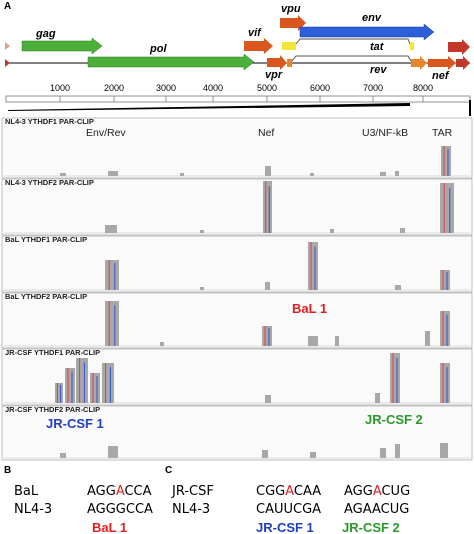 This screenshot has width=474, height=534. What do you see at coordinates (394, 419) in the screenshot?
I see `site-annotation: JR-CSF 2` at bounding box center [394, 419].